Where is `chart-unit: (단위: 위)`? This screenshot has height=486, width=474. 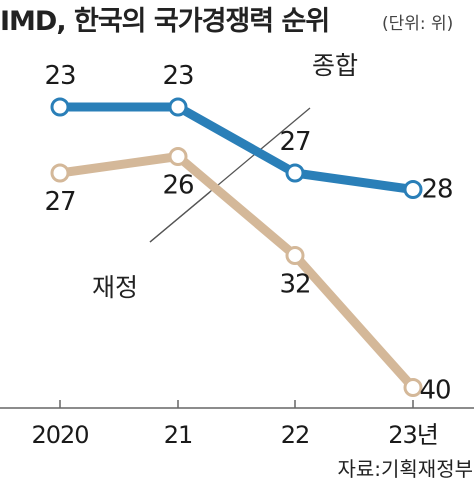
chart-unit: (단위: 위) is located at coordinates (417, 24).